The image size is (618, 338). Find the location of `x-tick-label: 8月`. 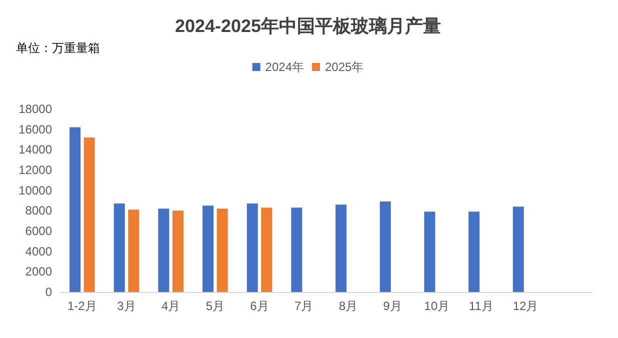

x-tick-label: 8月 is located at coordinates (348, 306).